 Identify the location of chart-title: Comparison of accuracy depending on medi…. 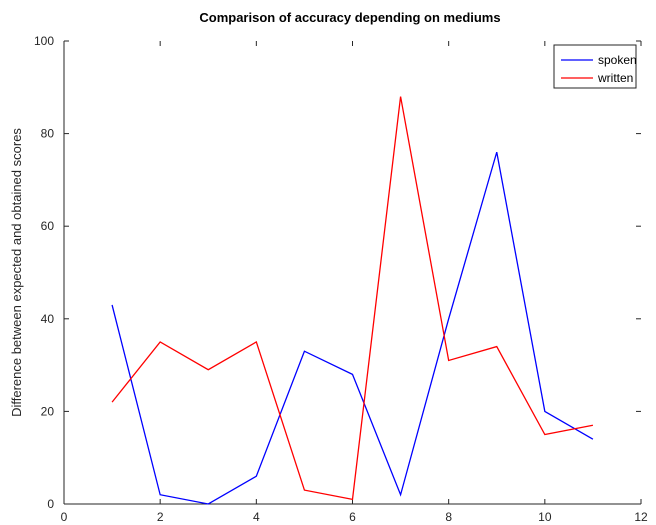
(349, 17).